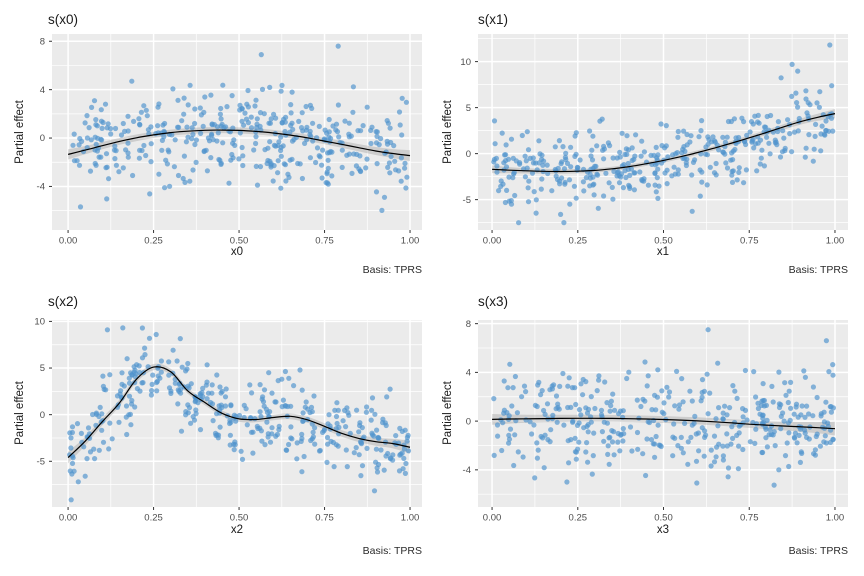 This screenshot has width=864, height=576. I want to click on x-axis-title: x3, so click(663, 530).